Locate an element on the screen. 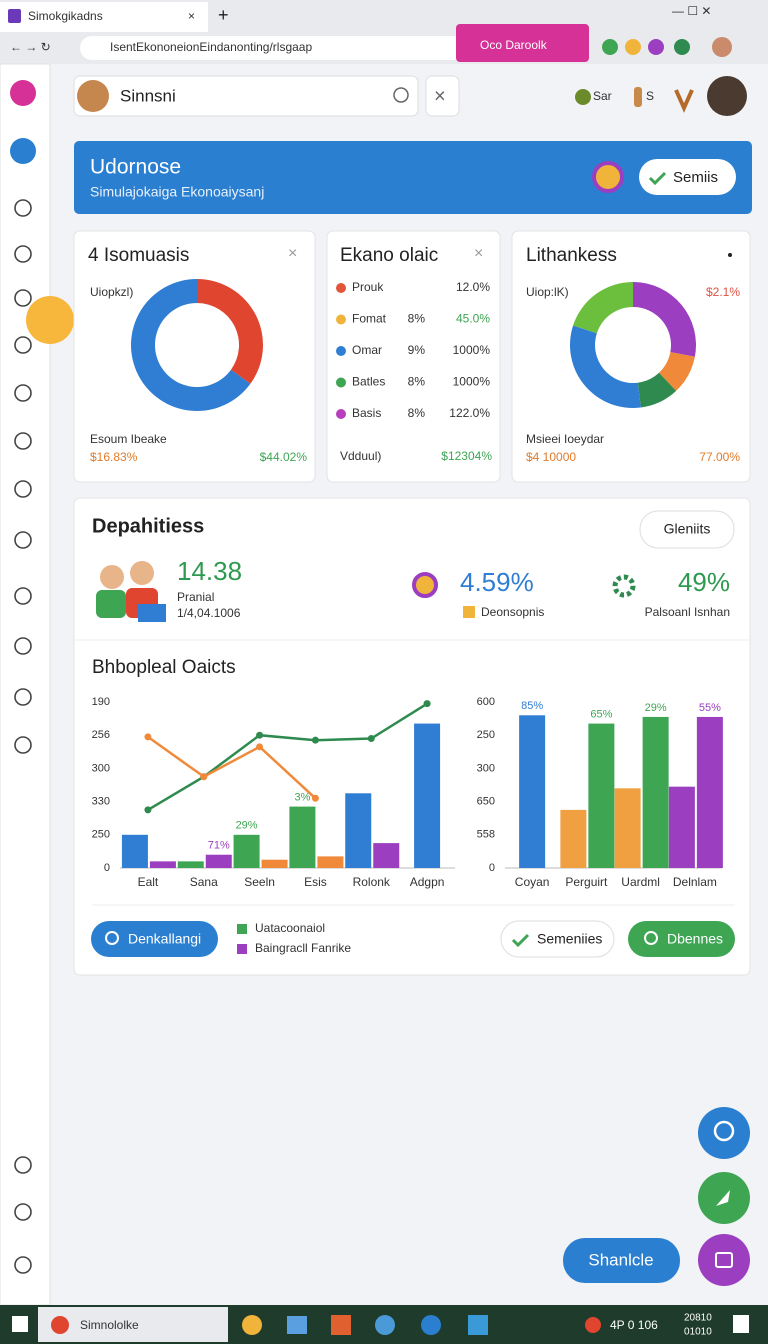 The width and height of the screenshot is (768, 1344). panel-button is located at coordinates (687, 529).